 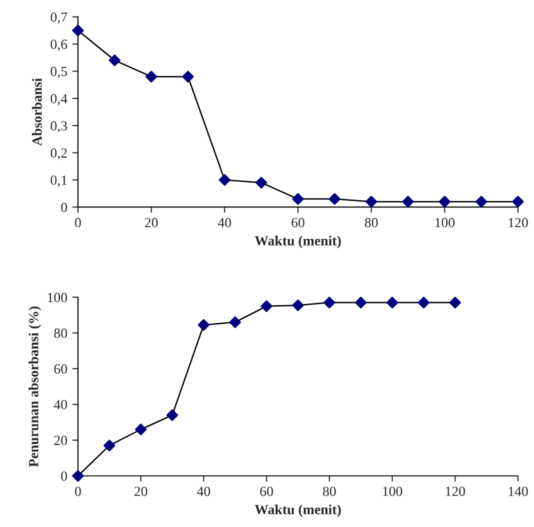 What do you see at coordinates (61, 441) in the screenshot?
I see `y-tick-label: 20` at bounding box center [61, 441].